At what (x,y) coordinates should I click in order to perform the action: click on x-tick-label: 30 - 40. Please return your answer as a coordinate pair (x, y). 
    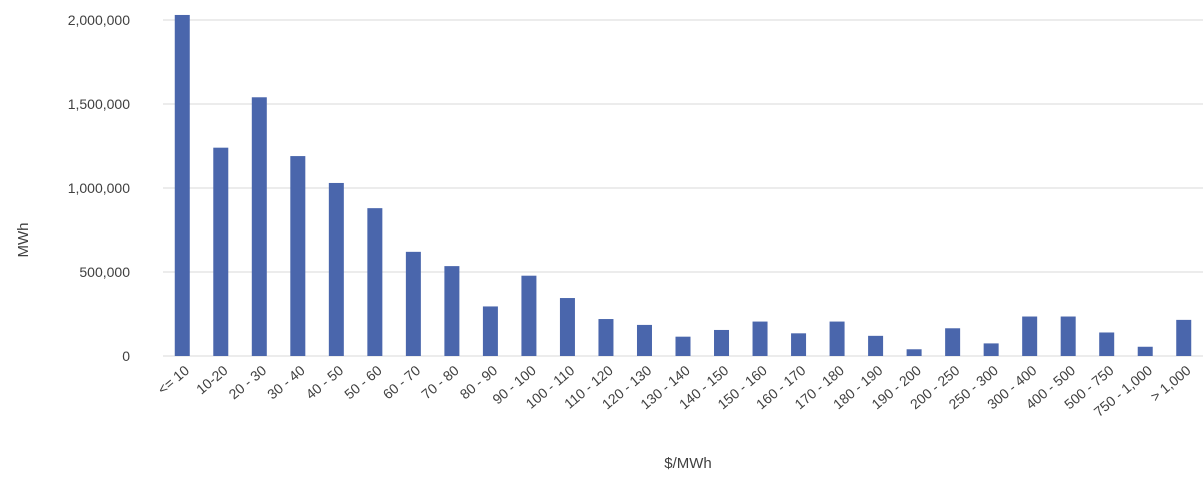
    Looking at the image, I should click on (286, 382).